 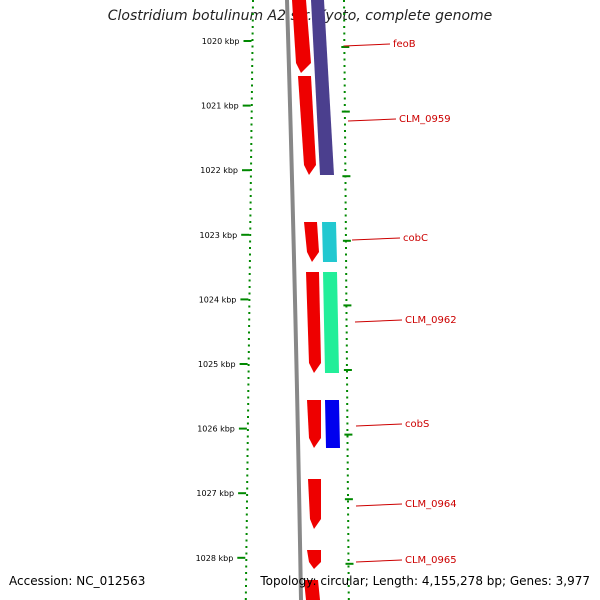 What do you see at coordinates (431, 560) in the screenshot?
I see `gene-label-CLM_0965: CLM_0965` at bounding box center [431, 560].